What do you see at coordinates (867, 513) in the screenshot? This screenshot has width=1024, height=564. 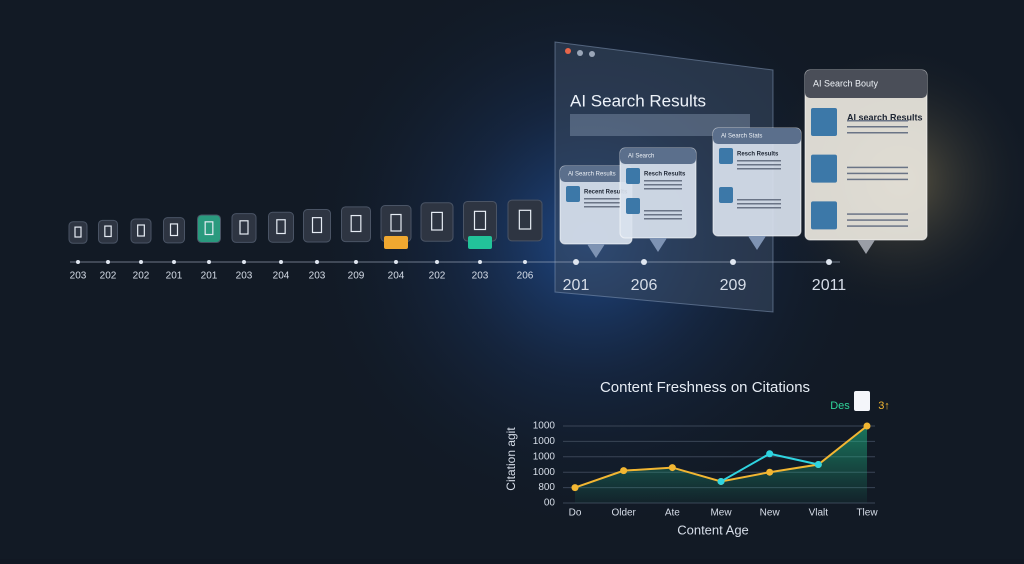 I see `x-tick-label: Tlew` at bounding box center [867, 513].